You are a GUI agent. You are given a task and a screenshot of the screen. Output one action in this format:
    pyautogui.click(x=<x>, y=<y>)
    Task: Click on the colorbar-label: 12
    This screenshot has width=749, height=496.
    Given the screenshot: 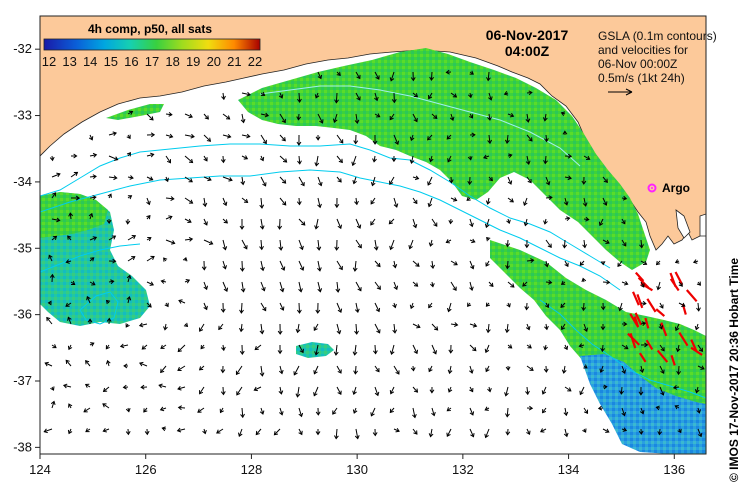 What is the action you would take?
    pyautogui.click(x=49, y=61)
    